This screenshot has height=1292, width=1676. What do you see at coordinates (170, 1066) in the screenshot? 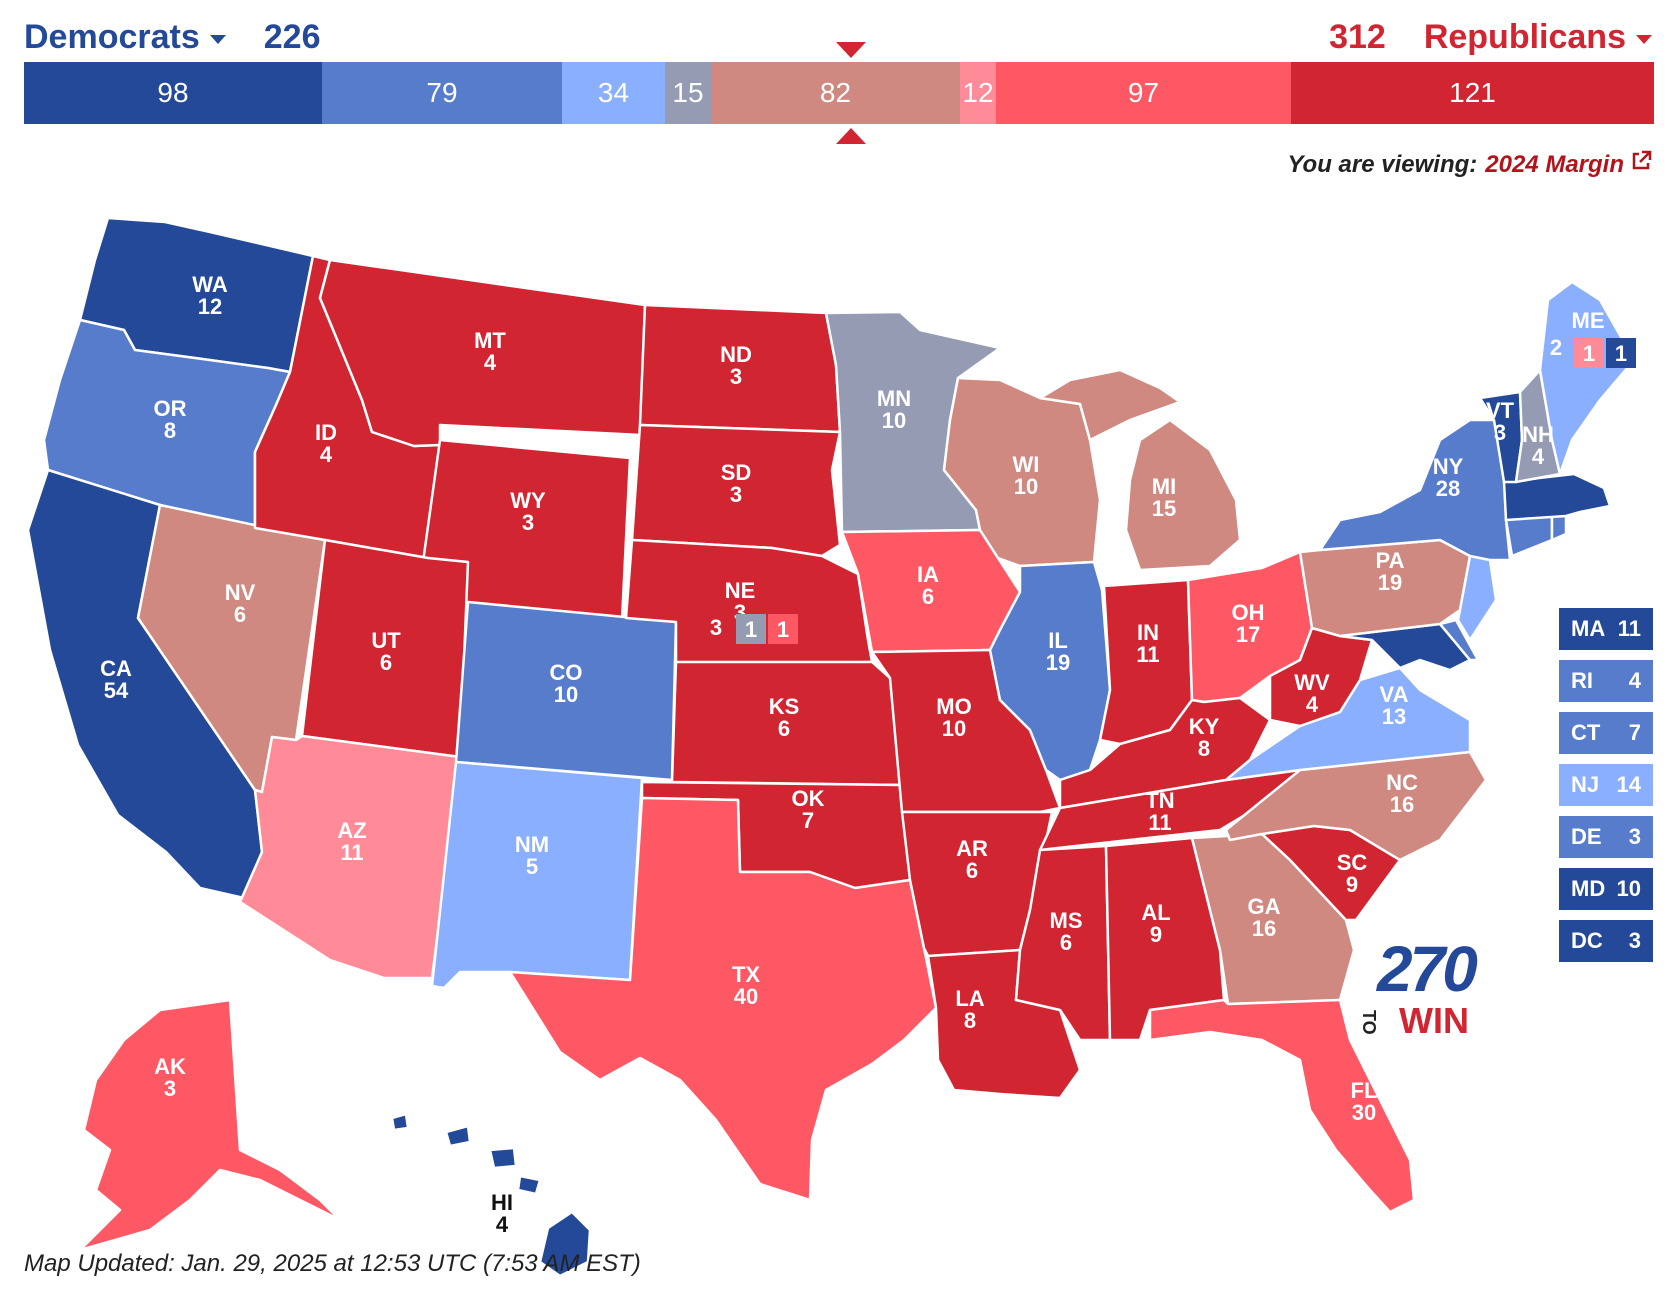
I see `state-label-ak: AK` at bounding box center [170, 1066].